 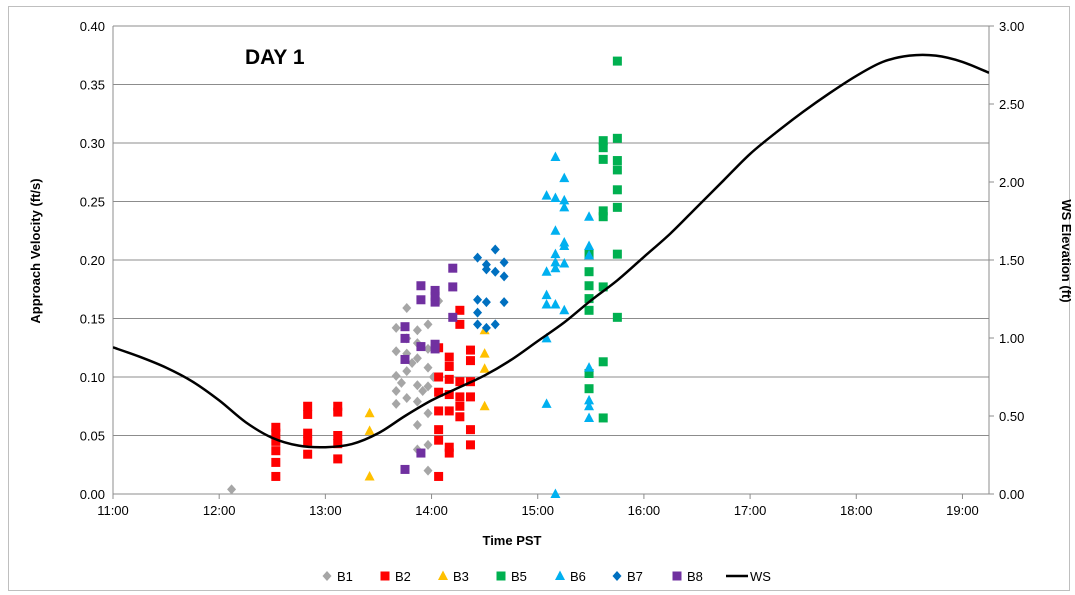 I want to click on x-tick-label: 19:00, so click(x=962, y=510).